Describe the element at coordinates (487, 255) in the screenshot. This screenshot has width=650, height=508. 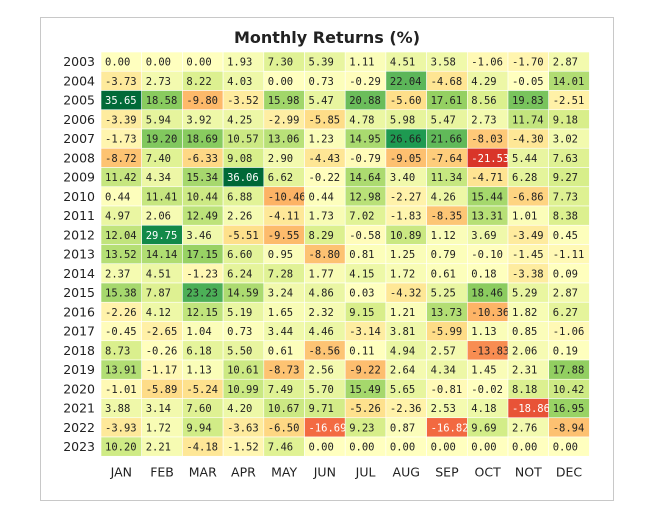
I see `cell-label-2013-oct: -0.10` at that location.